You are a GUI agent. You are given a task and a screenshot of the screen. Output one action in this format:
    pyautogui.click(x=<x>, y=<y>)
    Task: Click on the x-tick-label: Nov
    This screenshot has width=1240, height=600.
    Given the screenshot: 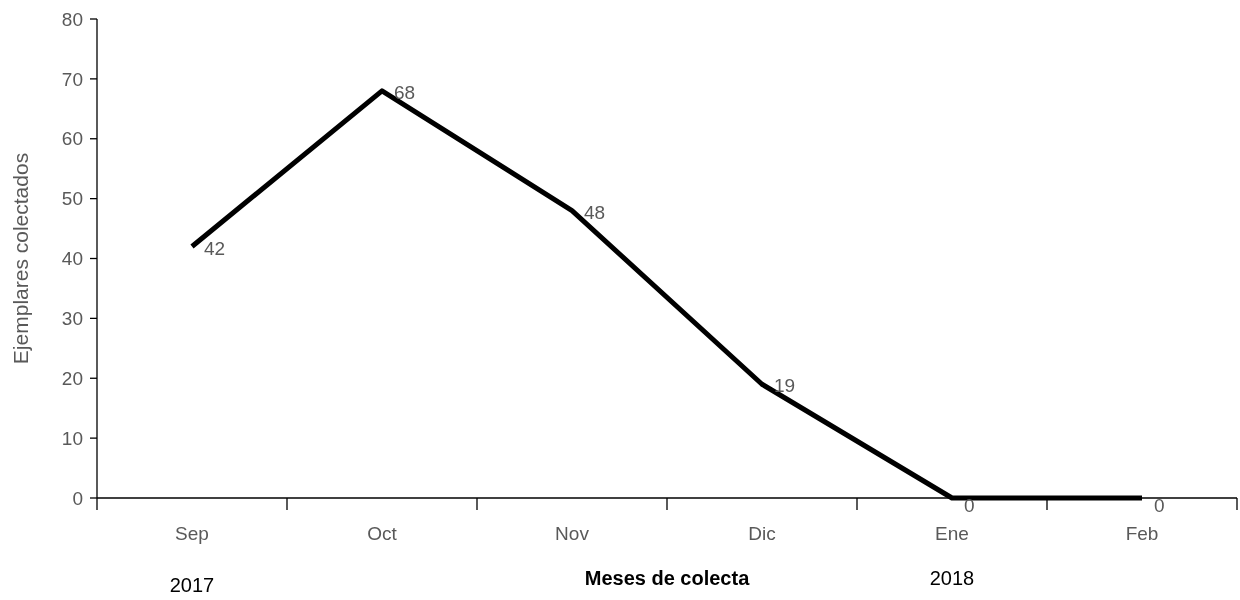 What is the action you would take?
    pyautogui.click(x=572, y=533)
    